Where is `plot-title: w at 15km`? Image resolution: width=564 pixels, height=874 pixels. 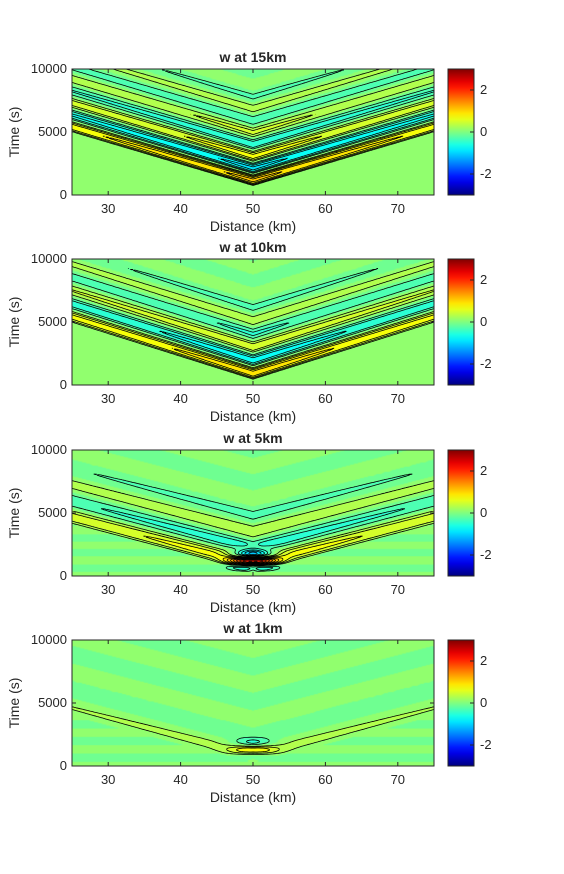 plot-title: w at 15km is located at coordinates (253, 57).